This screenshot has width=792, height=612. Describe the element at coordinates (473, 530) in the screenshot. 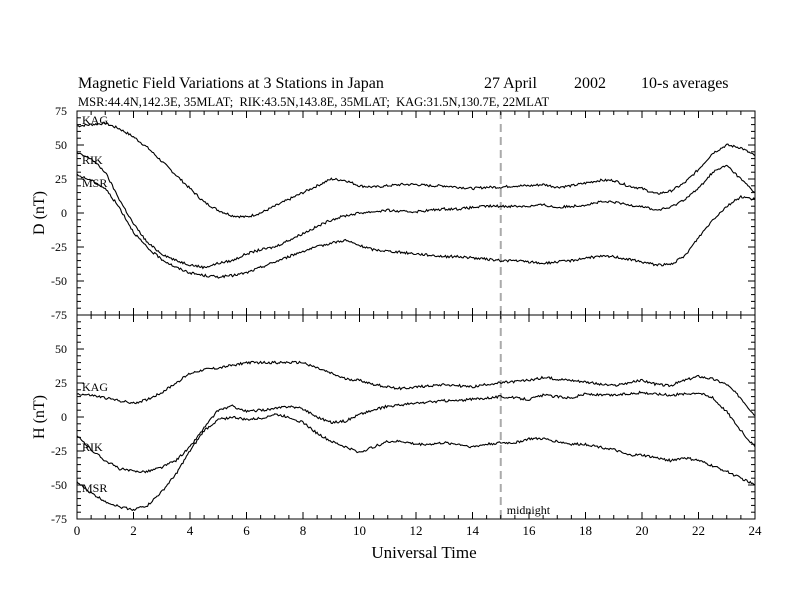

I see `x-tick-label: 14` at that location.